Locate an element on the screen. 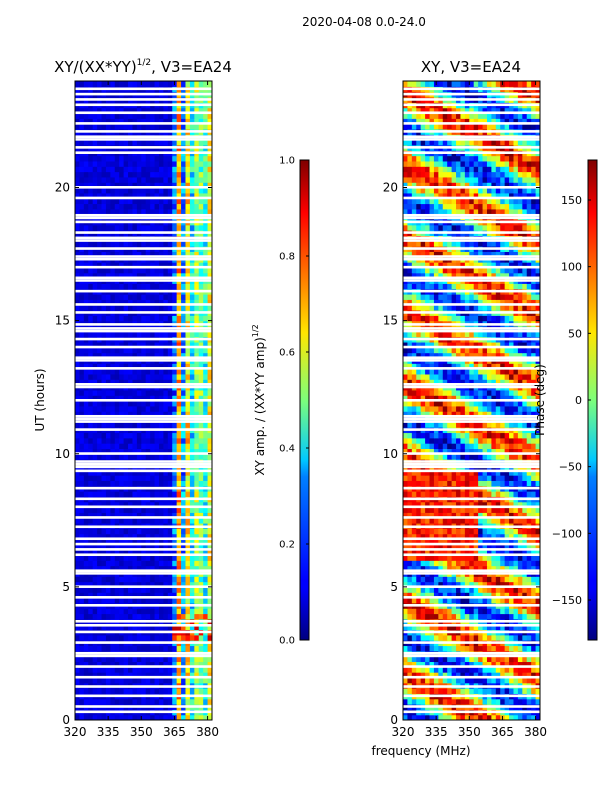 This screenshot has height=800, width=600. right-panel-title: XY, V3=EA24 is located at coordinates (471, 67).